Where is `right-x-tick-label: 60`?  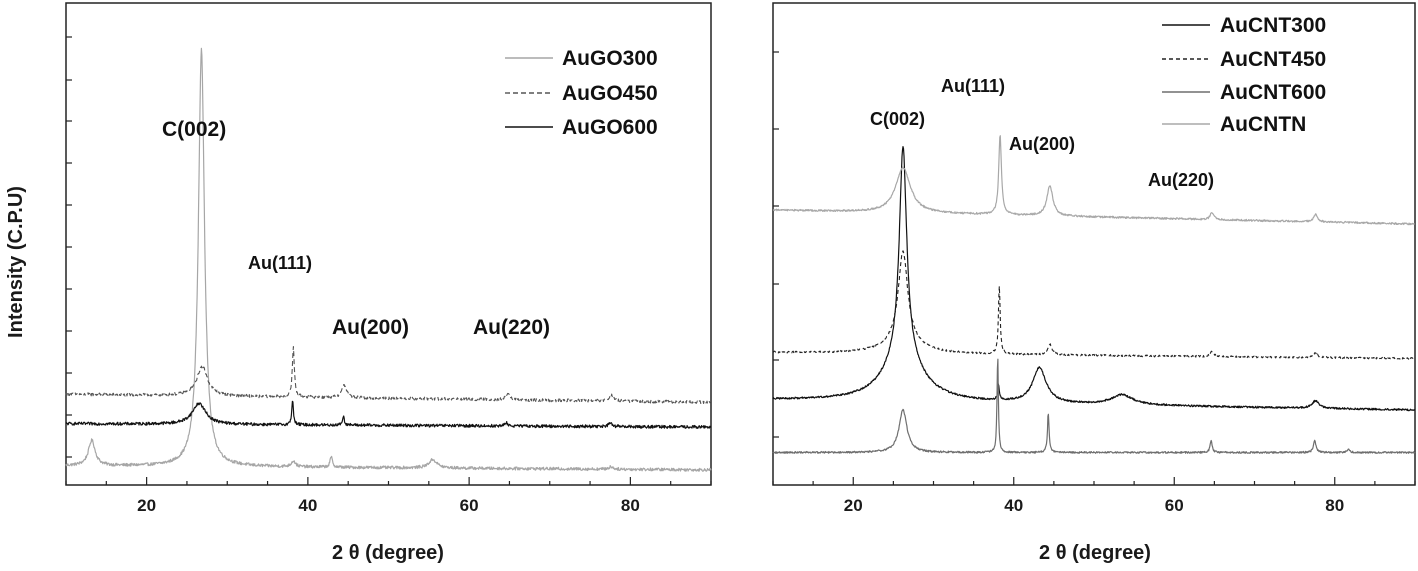 right-x-tick-label: 60 is located at coordinates (1174, 505).